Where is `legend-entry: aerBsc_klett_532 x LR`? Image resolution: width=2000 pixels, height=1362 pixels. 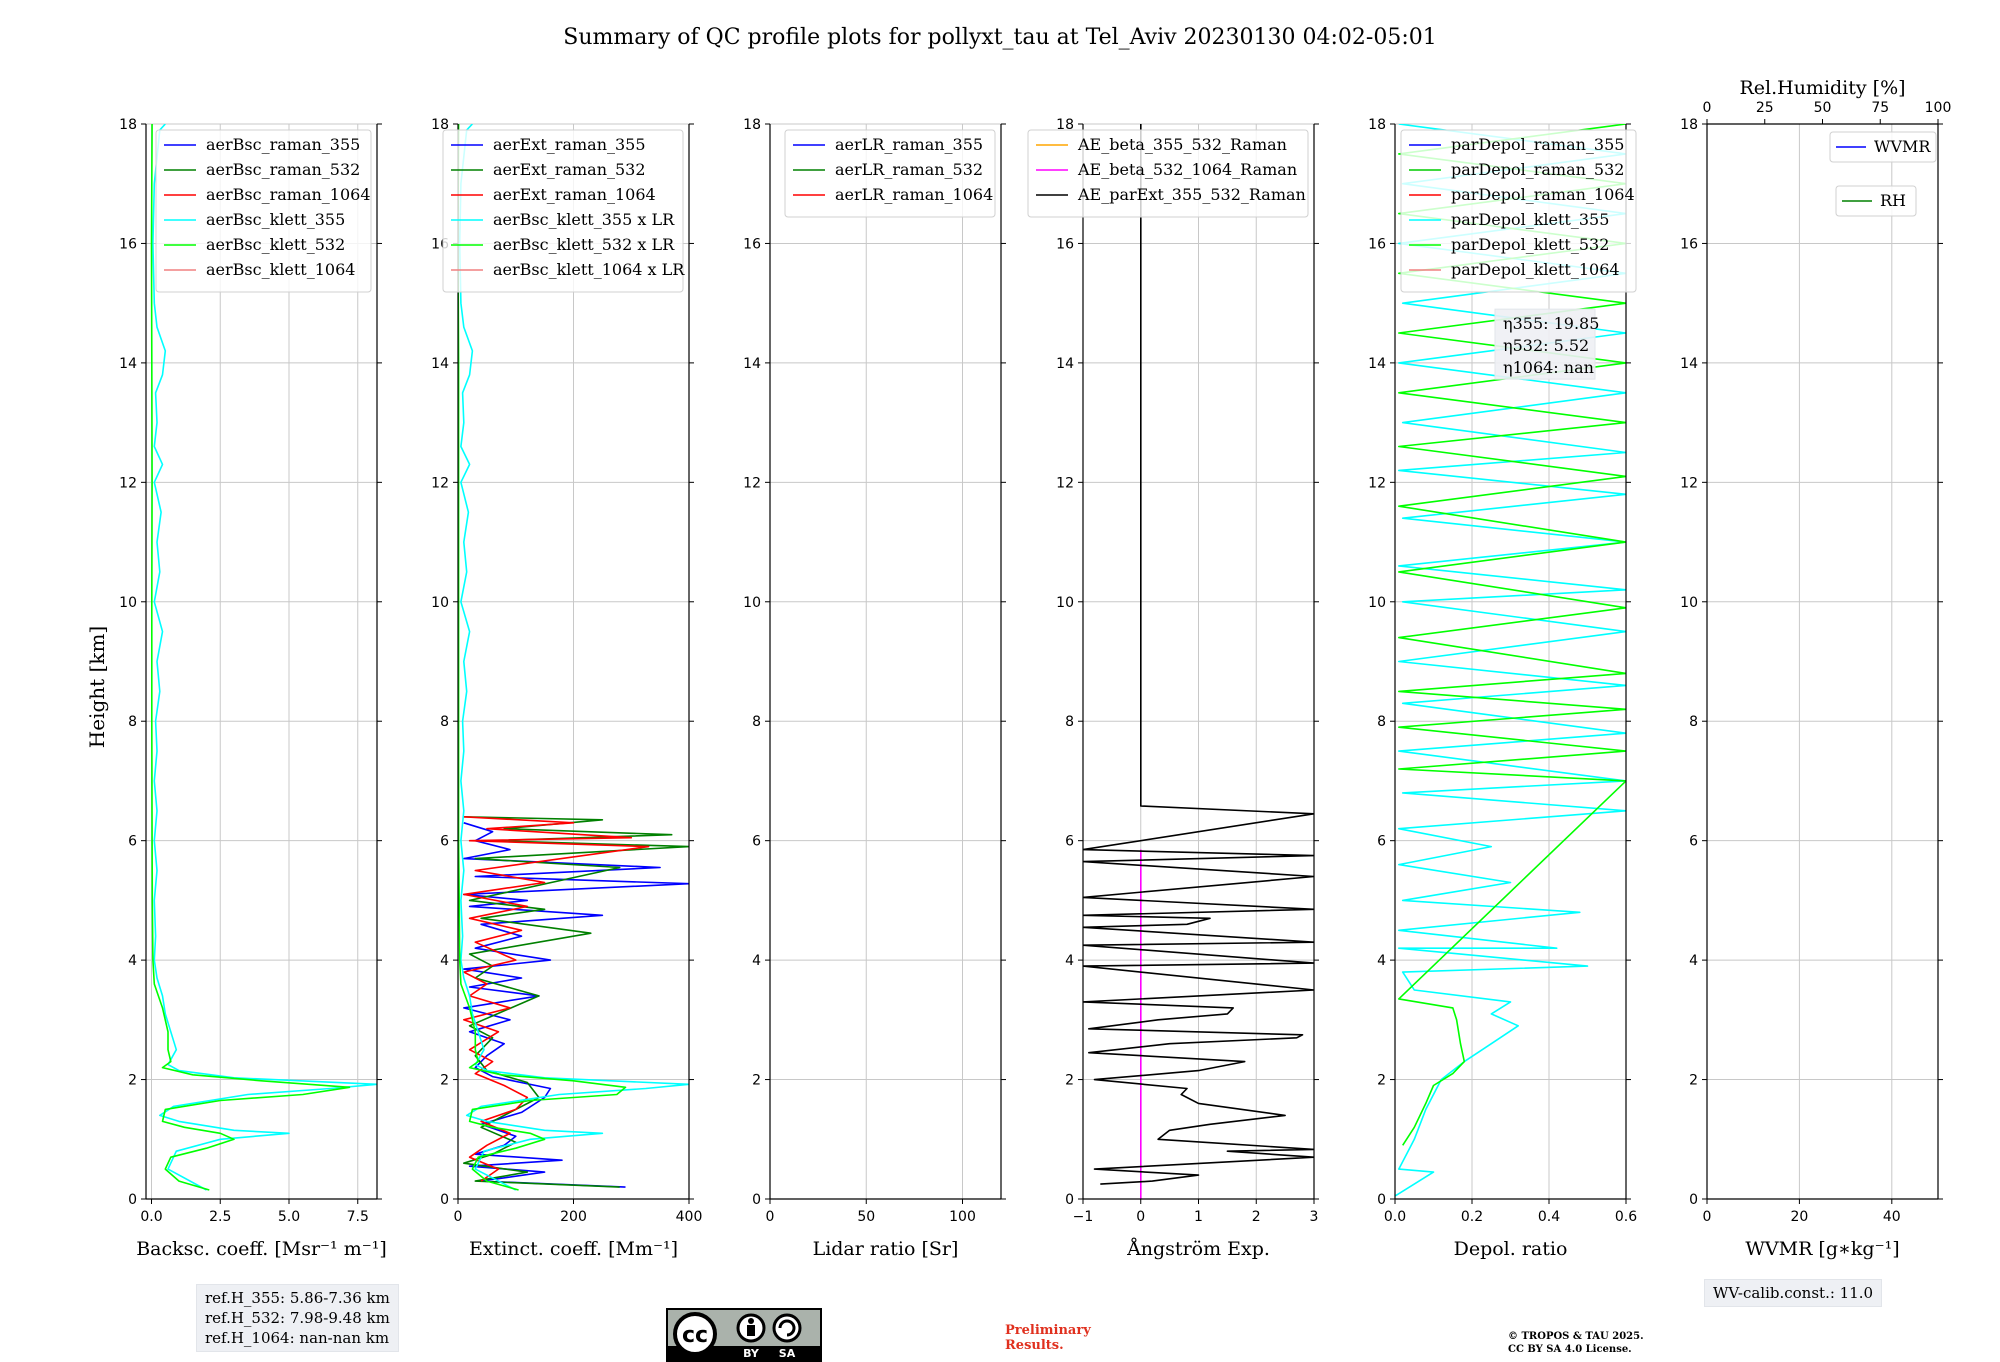
legend-entry: aerBsc_klett_532 x LR is located at coordinates (584, 244).